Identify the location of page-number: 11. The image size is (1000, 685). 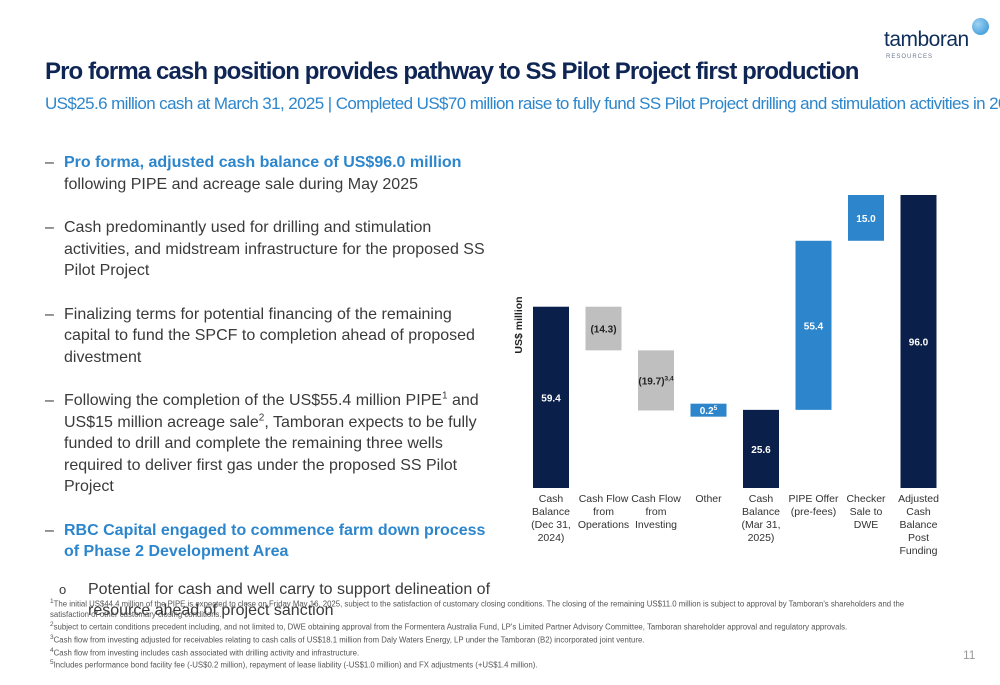
(969, 655).